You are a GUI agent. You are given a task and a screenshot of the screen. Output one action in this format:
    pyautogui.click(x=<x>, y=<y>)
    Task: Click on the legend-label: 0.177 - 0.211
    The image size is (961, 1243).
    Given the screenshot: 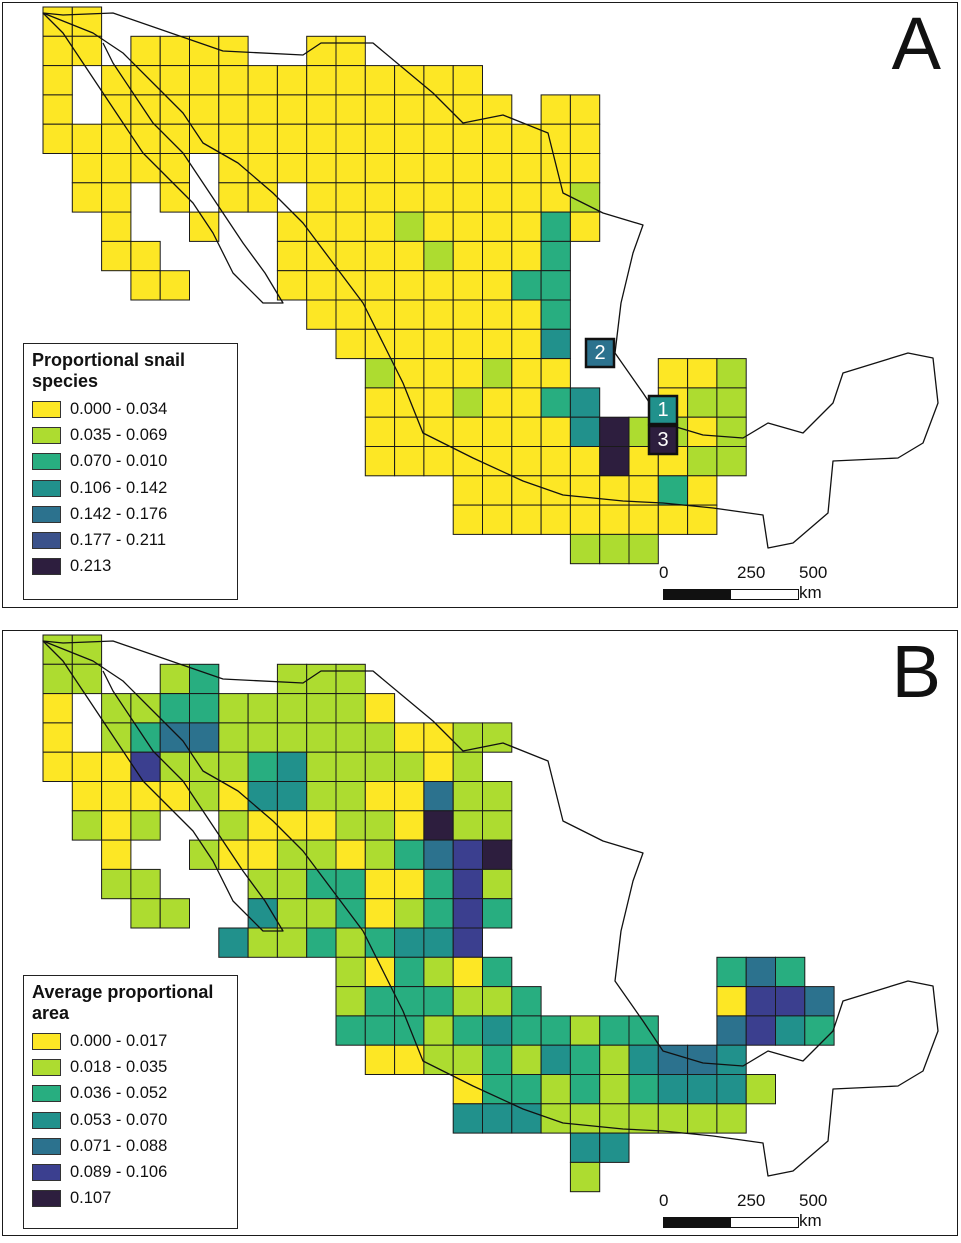 What is the action you would take?
    pyautogui.click(x=118, y=540)
    